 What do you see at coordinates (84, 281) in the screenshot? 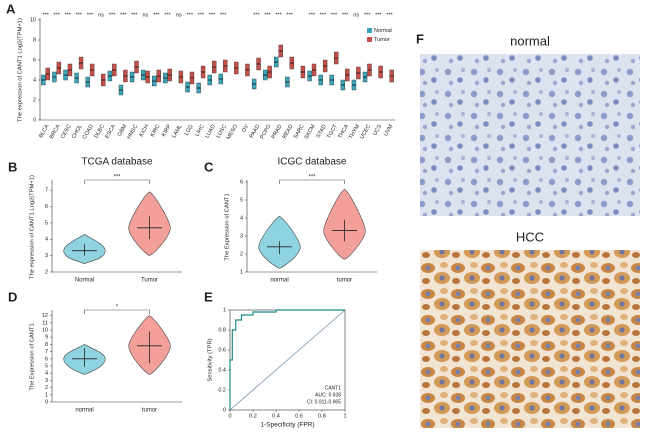
I see `x-tick-label: Normal` at bounding box center [84, 281].